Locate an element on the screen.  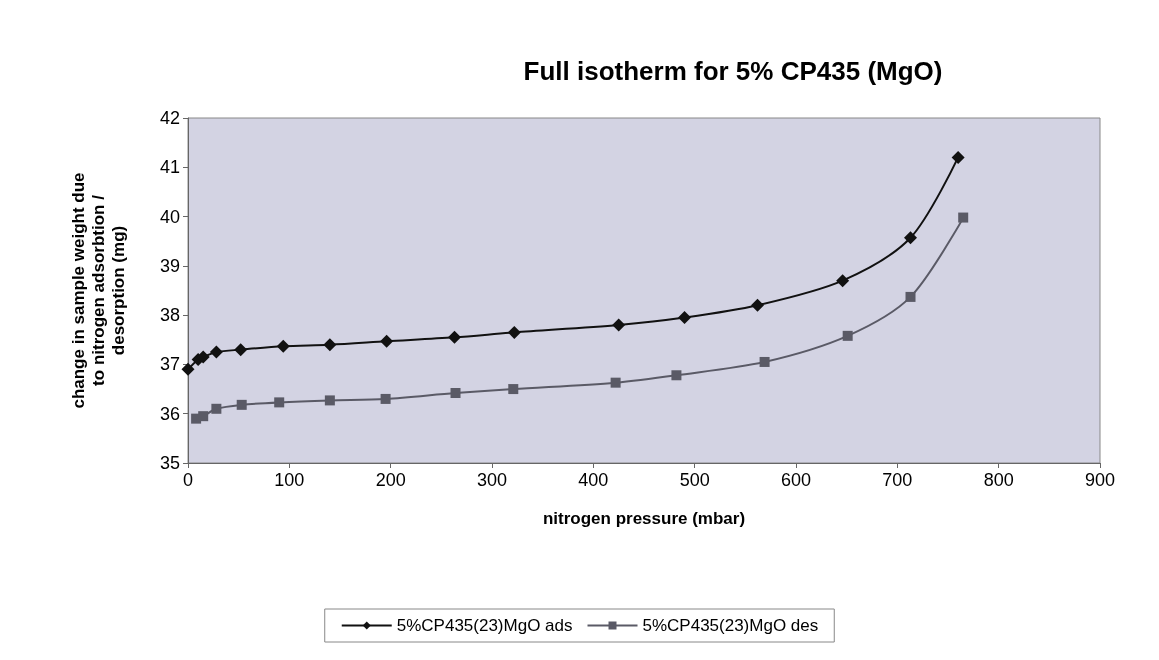
y-axis-title: change in sample weight due to nitrogen adsorbtion / desorption (mg) is located at coordinates (98, 290).